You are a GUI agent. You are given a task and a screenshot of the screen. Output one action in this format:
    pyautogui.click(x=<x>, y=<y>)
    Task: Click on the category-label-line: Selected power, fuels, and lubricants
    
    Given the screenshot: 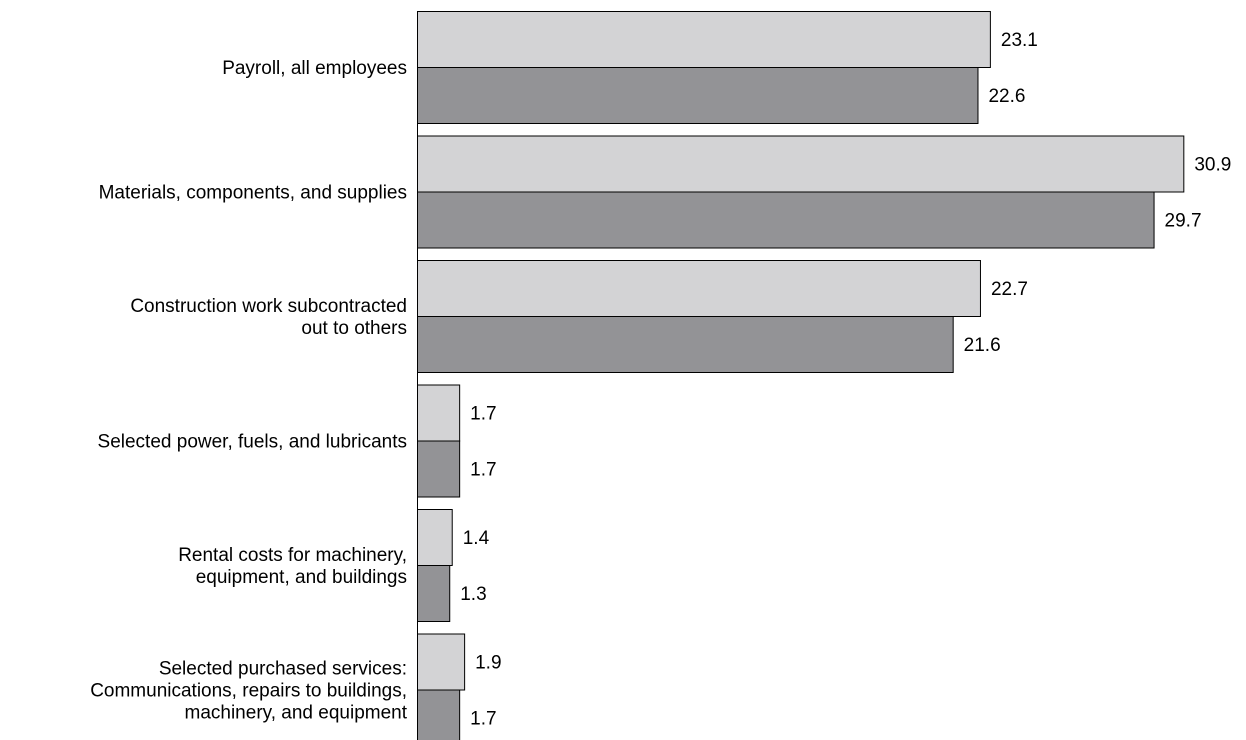 What is the action you would take?
    pyautogui.click(x=252, y=442)
    